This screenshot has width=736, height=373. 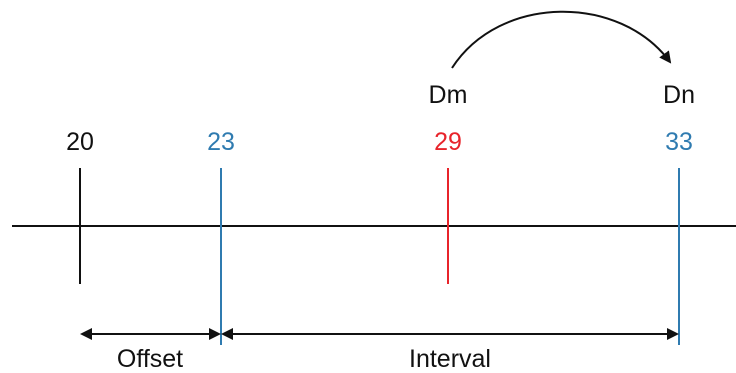 I want to click on move-from-label: Dm, so click(x=448, y=95).